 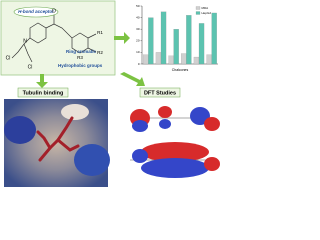 What do you see at coordinates (25, 41) in the screenshot?
I see `atom: N` at bounding box center [25, 41].